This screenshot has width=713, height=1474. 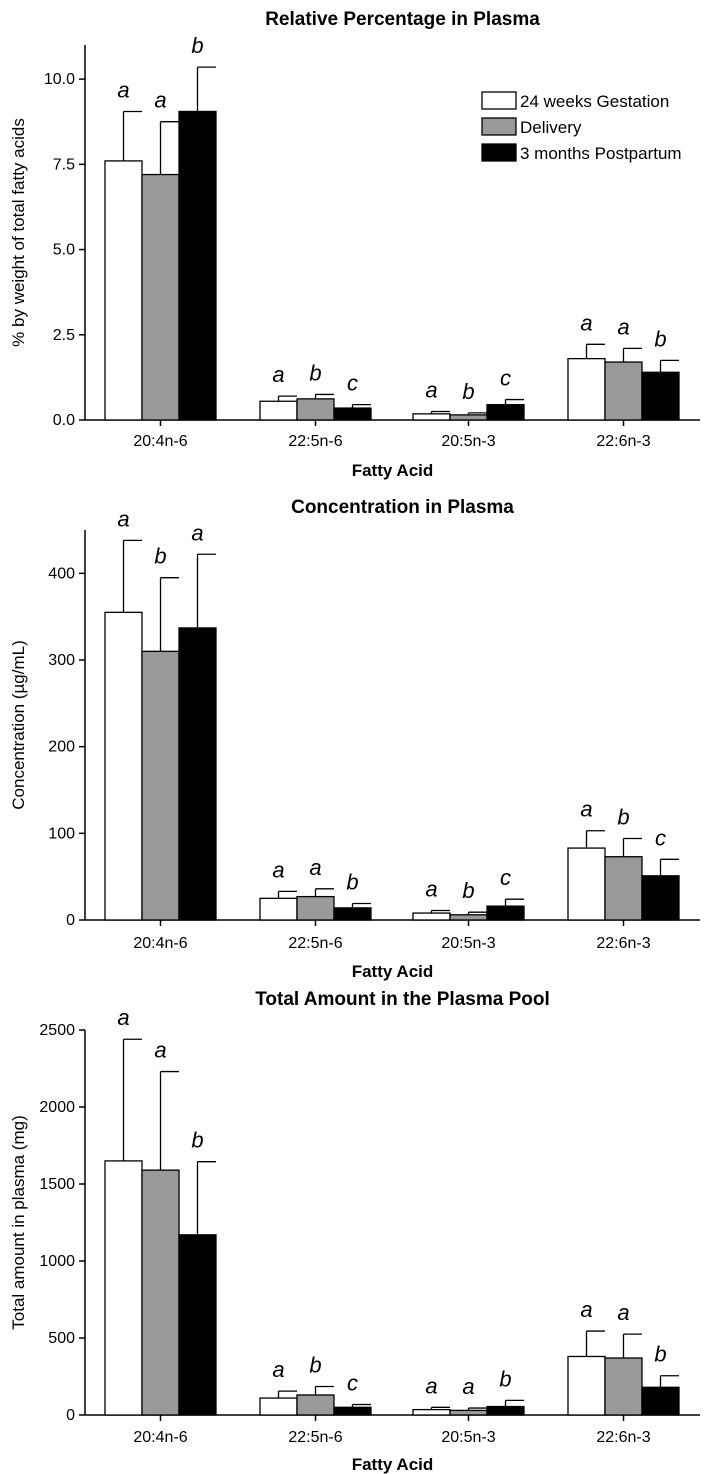 I want to click on y-tick-label: 1000, so click(x=57, y=1261).